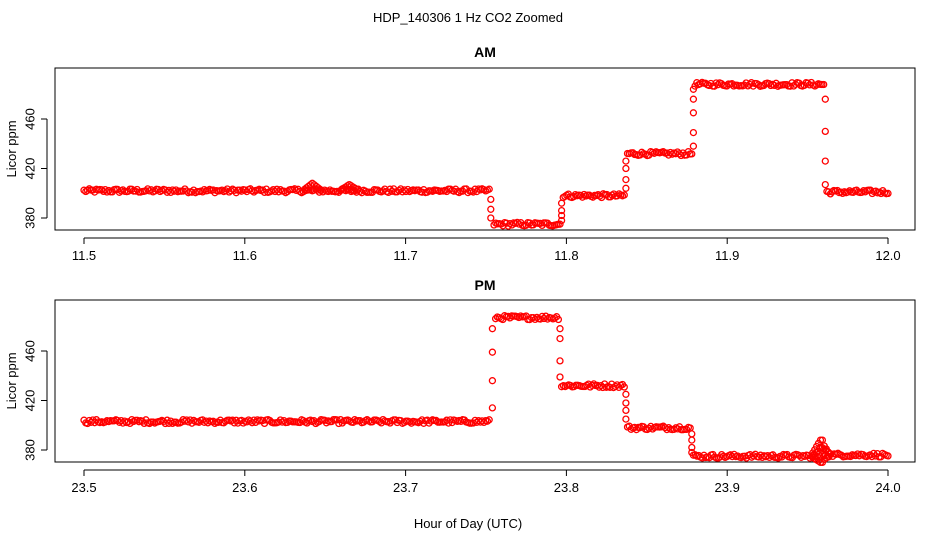  I want to click on pm-x-tick-label: 24.0, so click(887, 487).